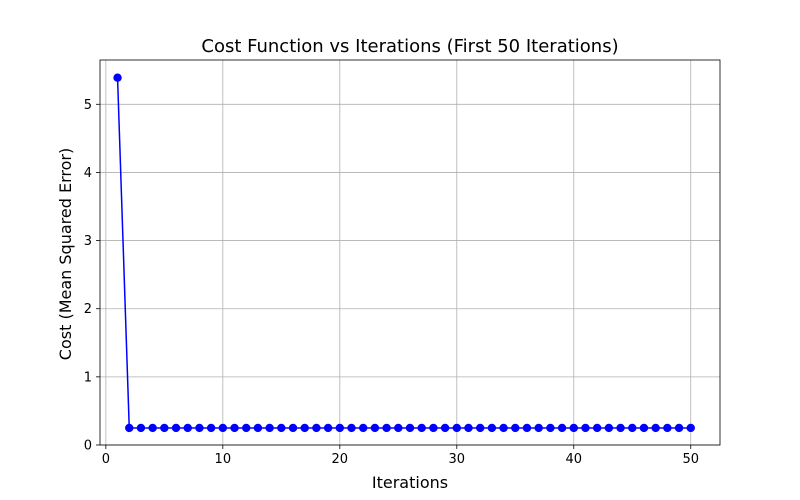  What do you see at coordinates (88, 309) in the screenshot?
I see `y-tick-label: 2` at bounding box center [88, 309].